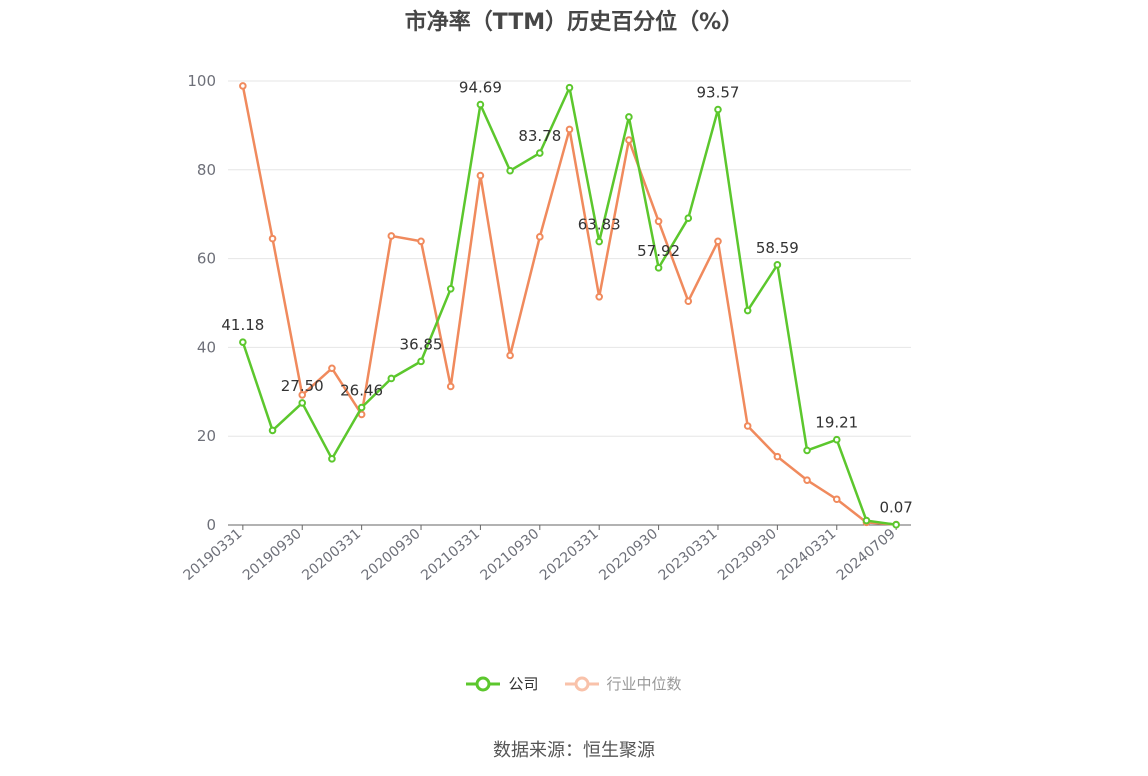 This screenshot has width=1148, height=776. I want to click on data-label: 57.92, so click(658, 251).